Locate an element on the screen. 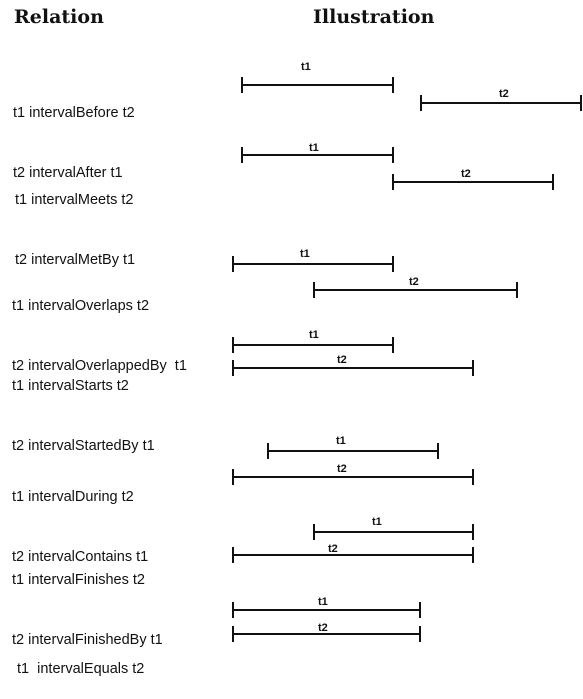 This screenshot has width=583, height=699. relation-line: t1 intervalEquals t2 is located at coordinates (81, 669).